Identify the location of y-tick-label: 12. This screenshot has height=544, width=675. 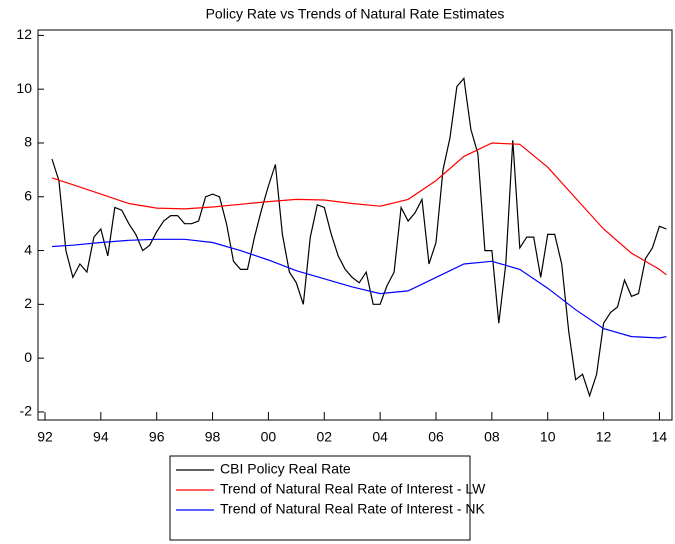
(24, 34).